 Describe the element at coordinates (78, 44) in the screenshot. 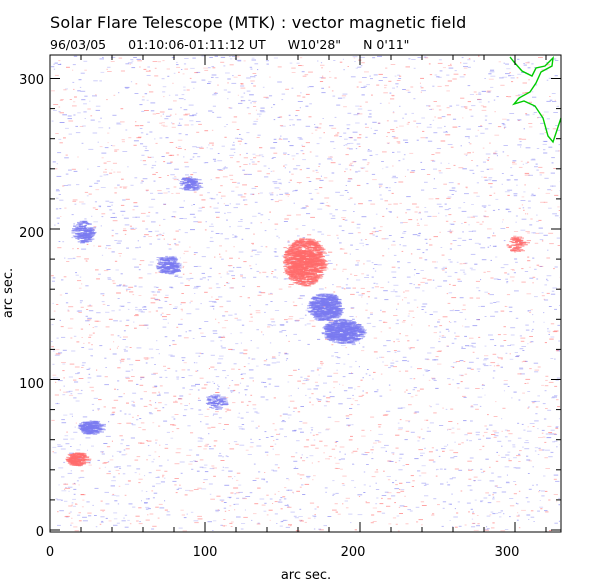

I see `observation-date: 96/03/05` at that location.